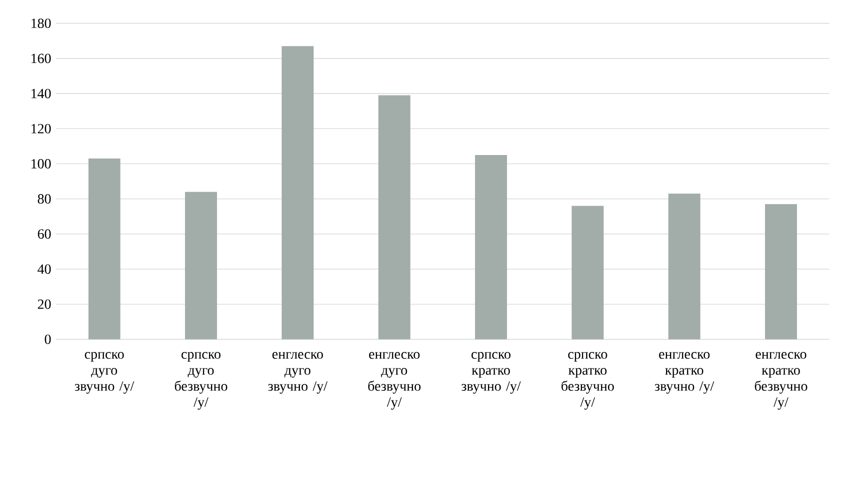  Describe the element at coordinates (201, 381) in the screenshot. I see `x-tick-label: српско дуго безвучно /у/` at that location.